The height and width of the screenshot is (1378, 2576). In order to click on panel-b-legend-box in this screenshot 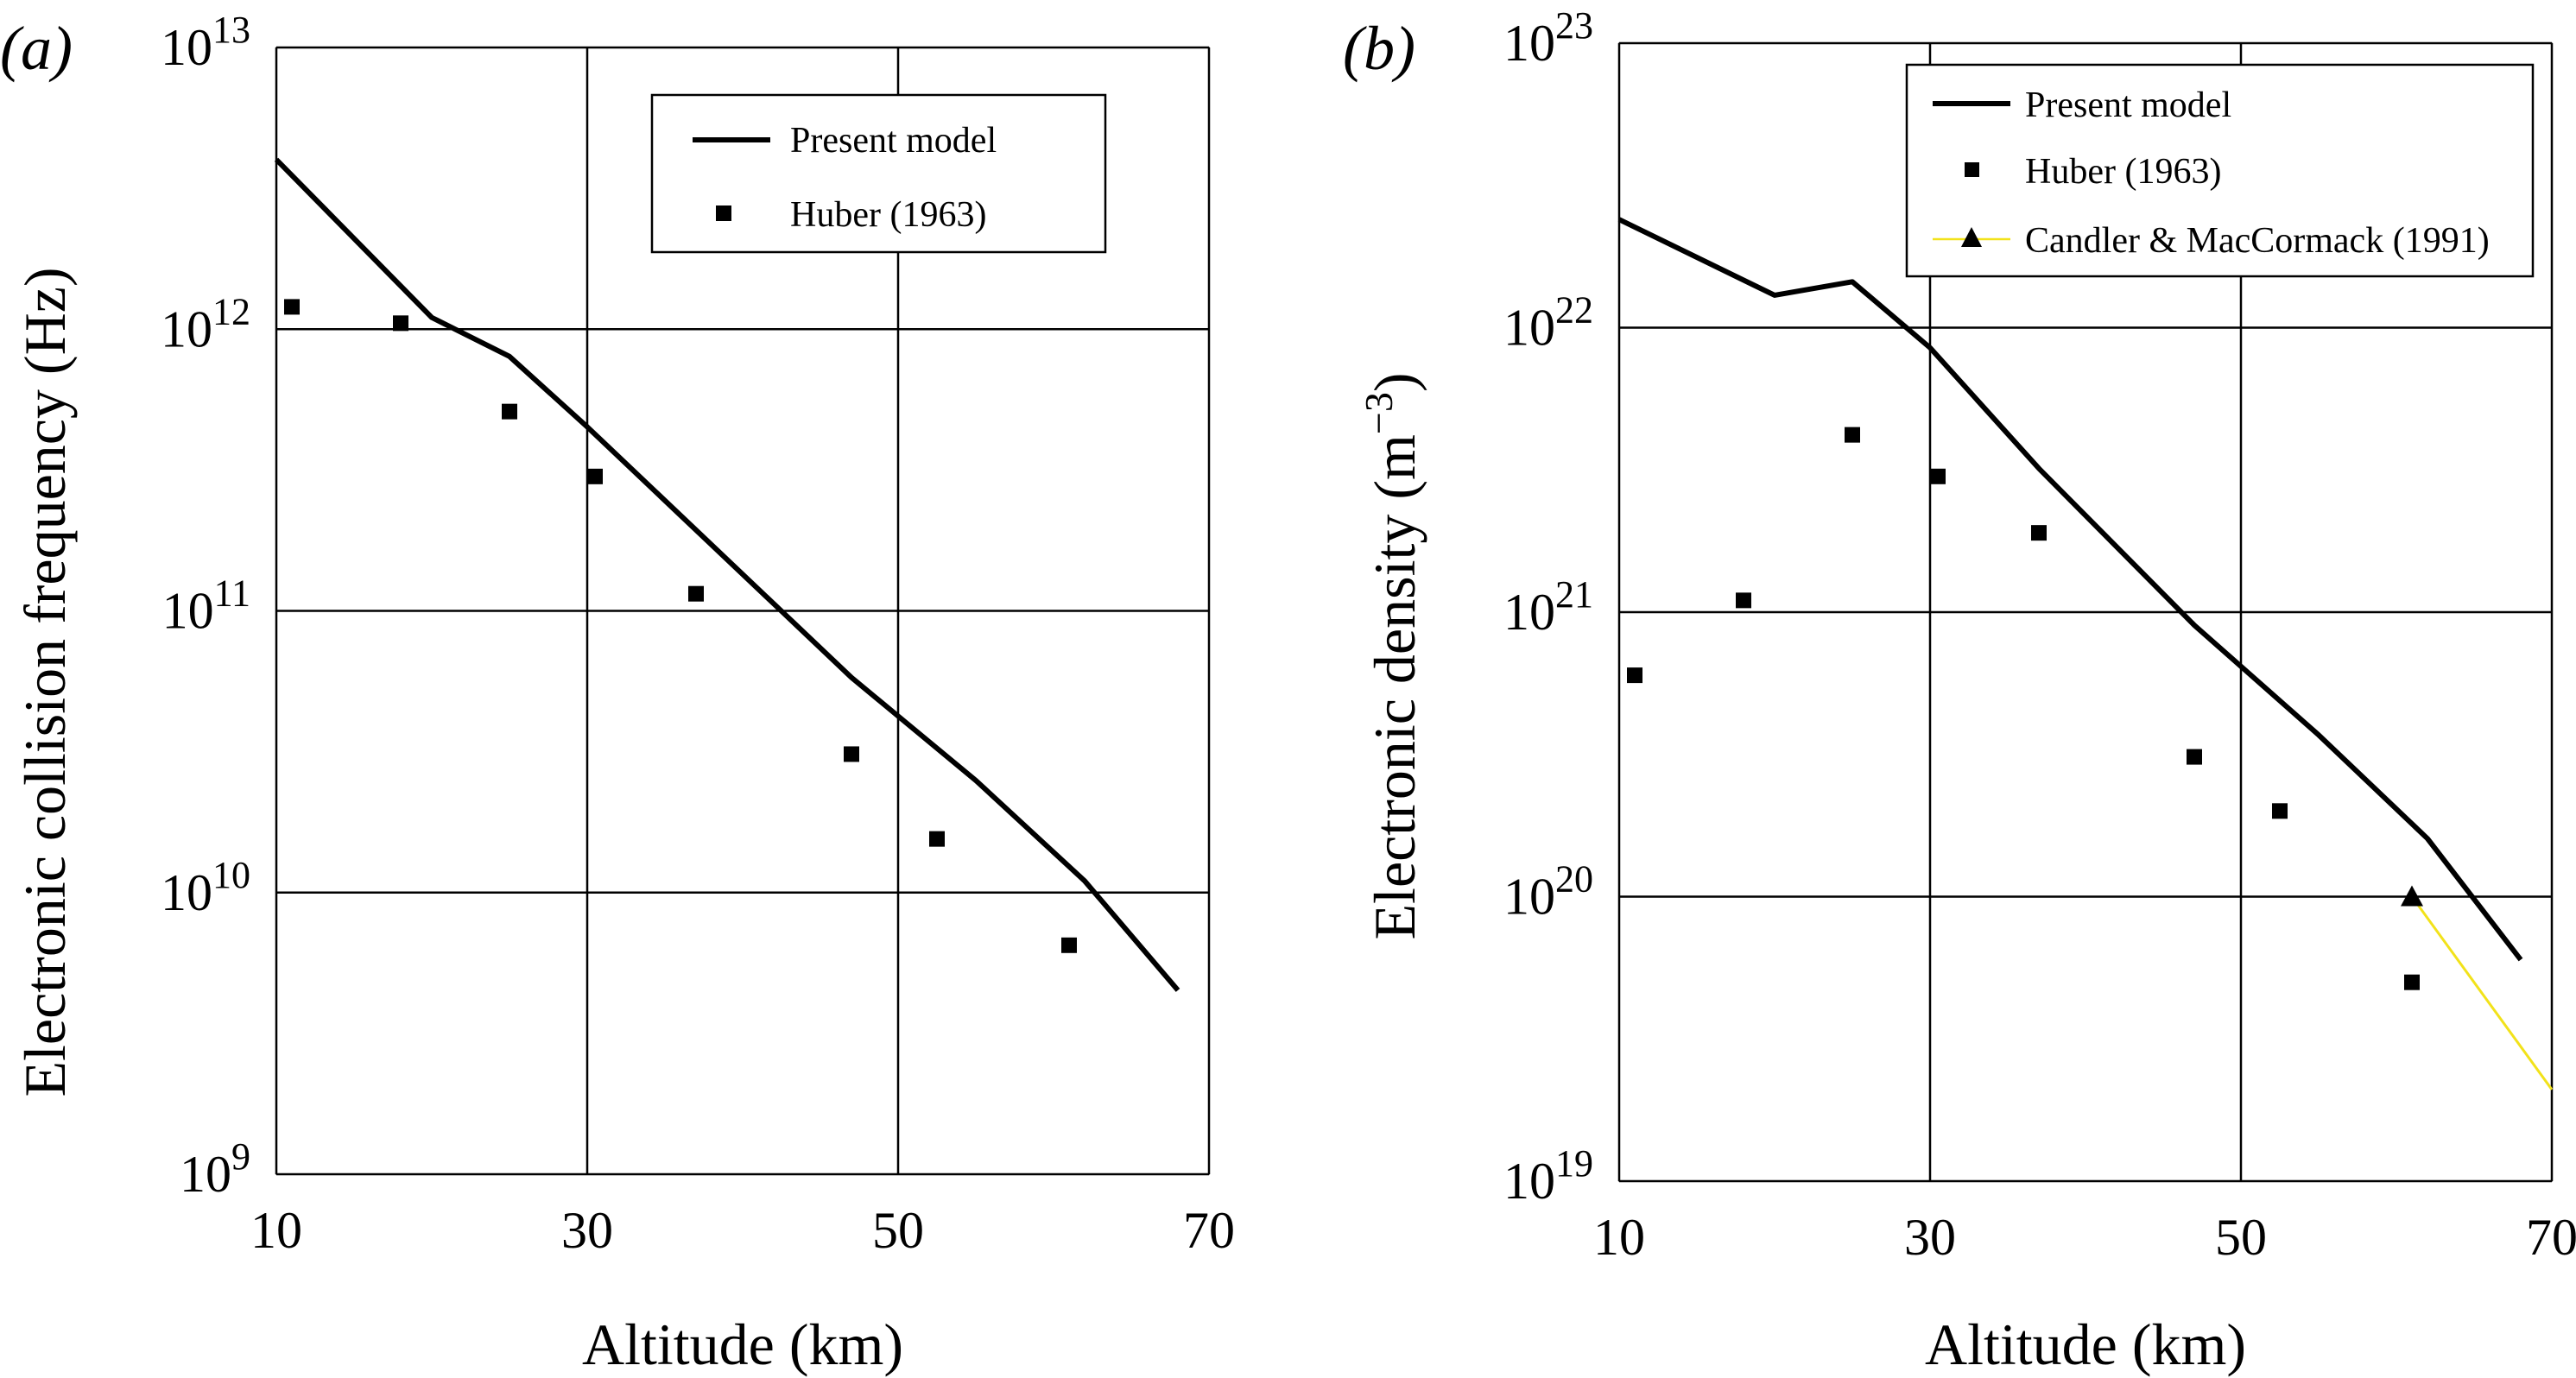, I will do `click(2220, 171)`.